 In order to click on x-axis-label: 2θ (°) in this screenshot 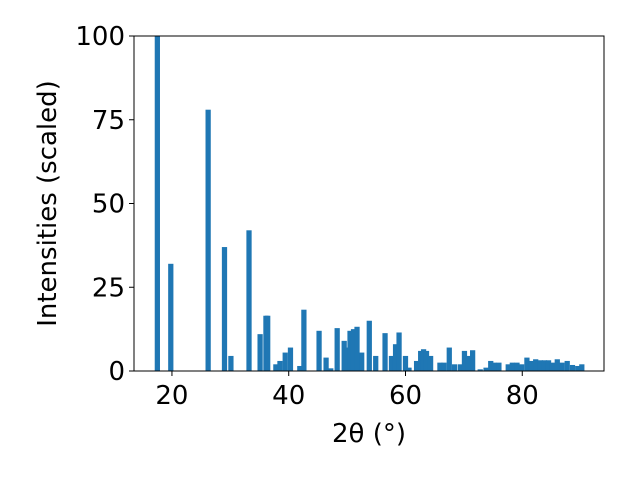, I will do `click(369, 434)`.